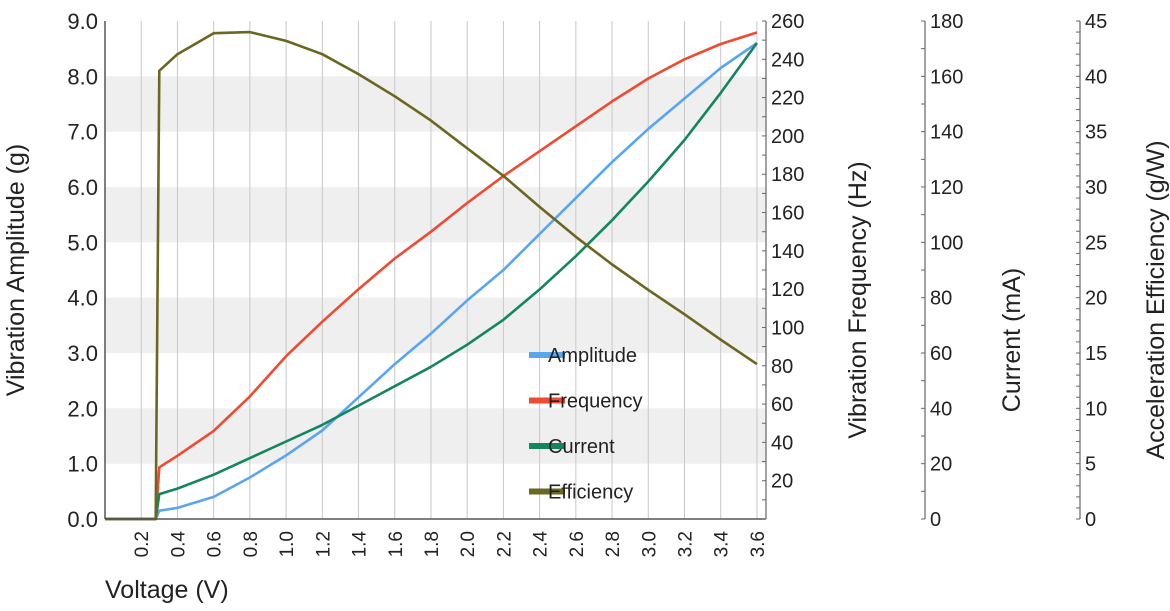  What do you see at coordinates (82, 408) in the screenshot?
I see `y-tick-label-amplitude: 2.0` at bounding box center [82, 408].